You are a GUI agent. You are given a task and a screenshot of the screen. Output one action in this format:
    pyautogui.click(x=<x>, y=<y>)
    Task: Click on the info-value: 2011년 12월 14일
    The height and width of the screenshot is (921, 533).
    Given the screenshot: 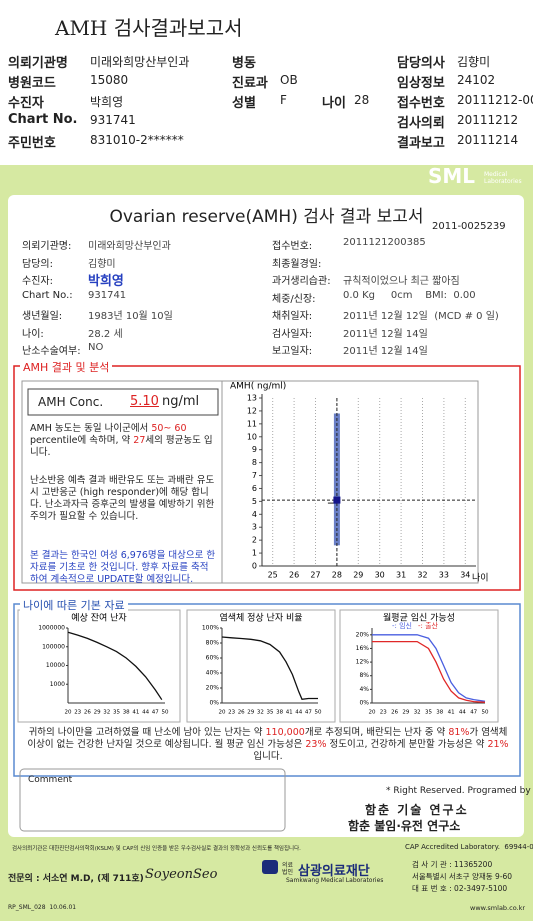 What is the action you would take?
    pyautogui.click(x=385, y=351)
    